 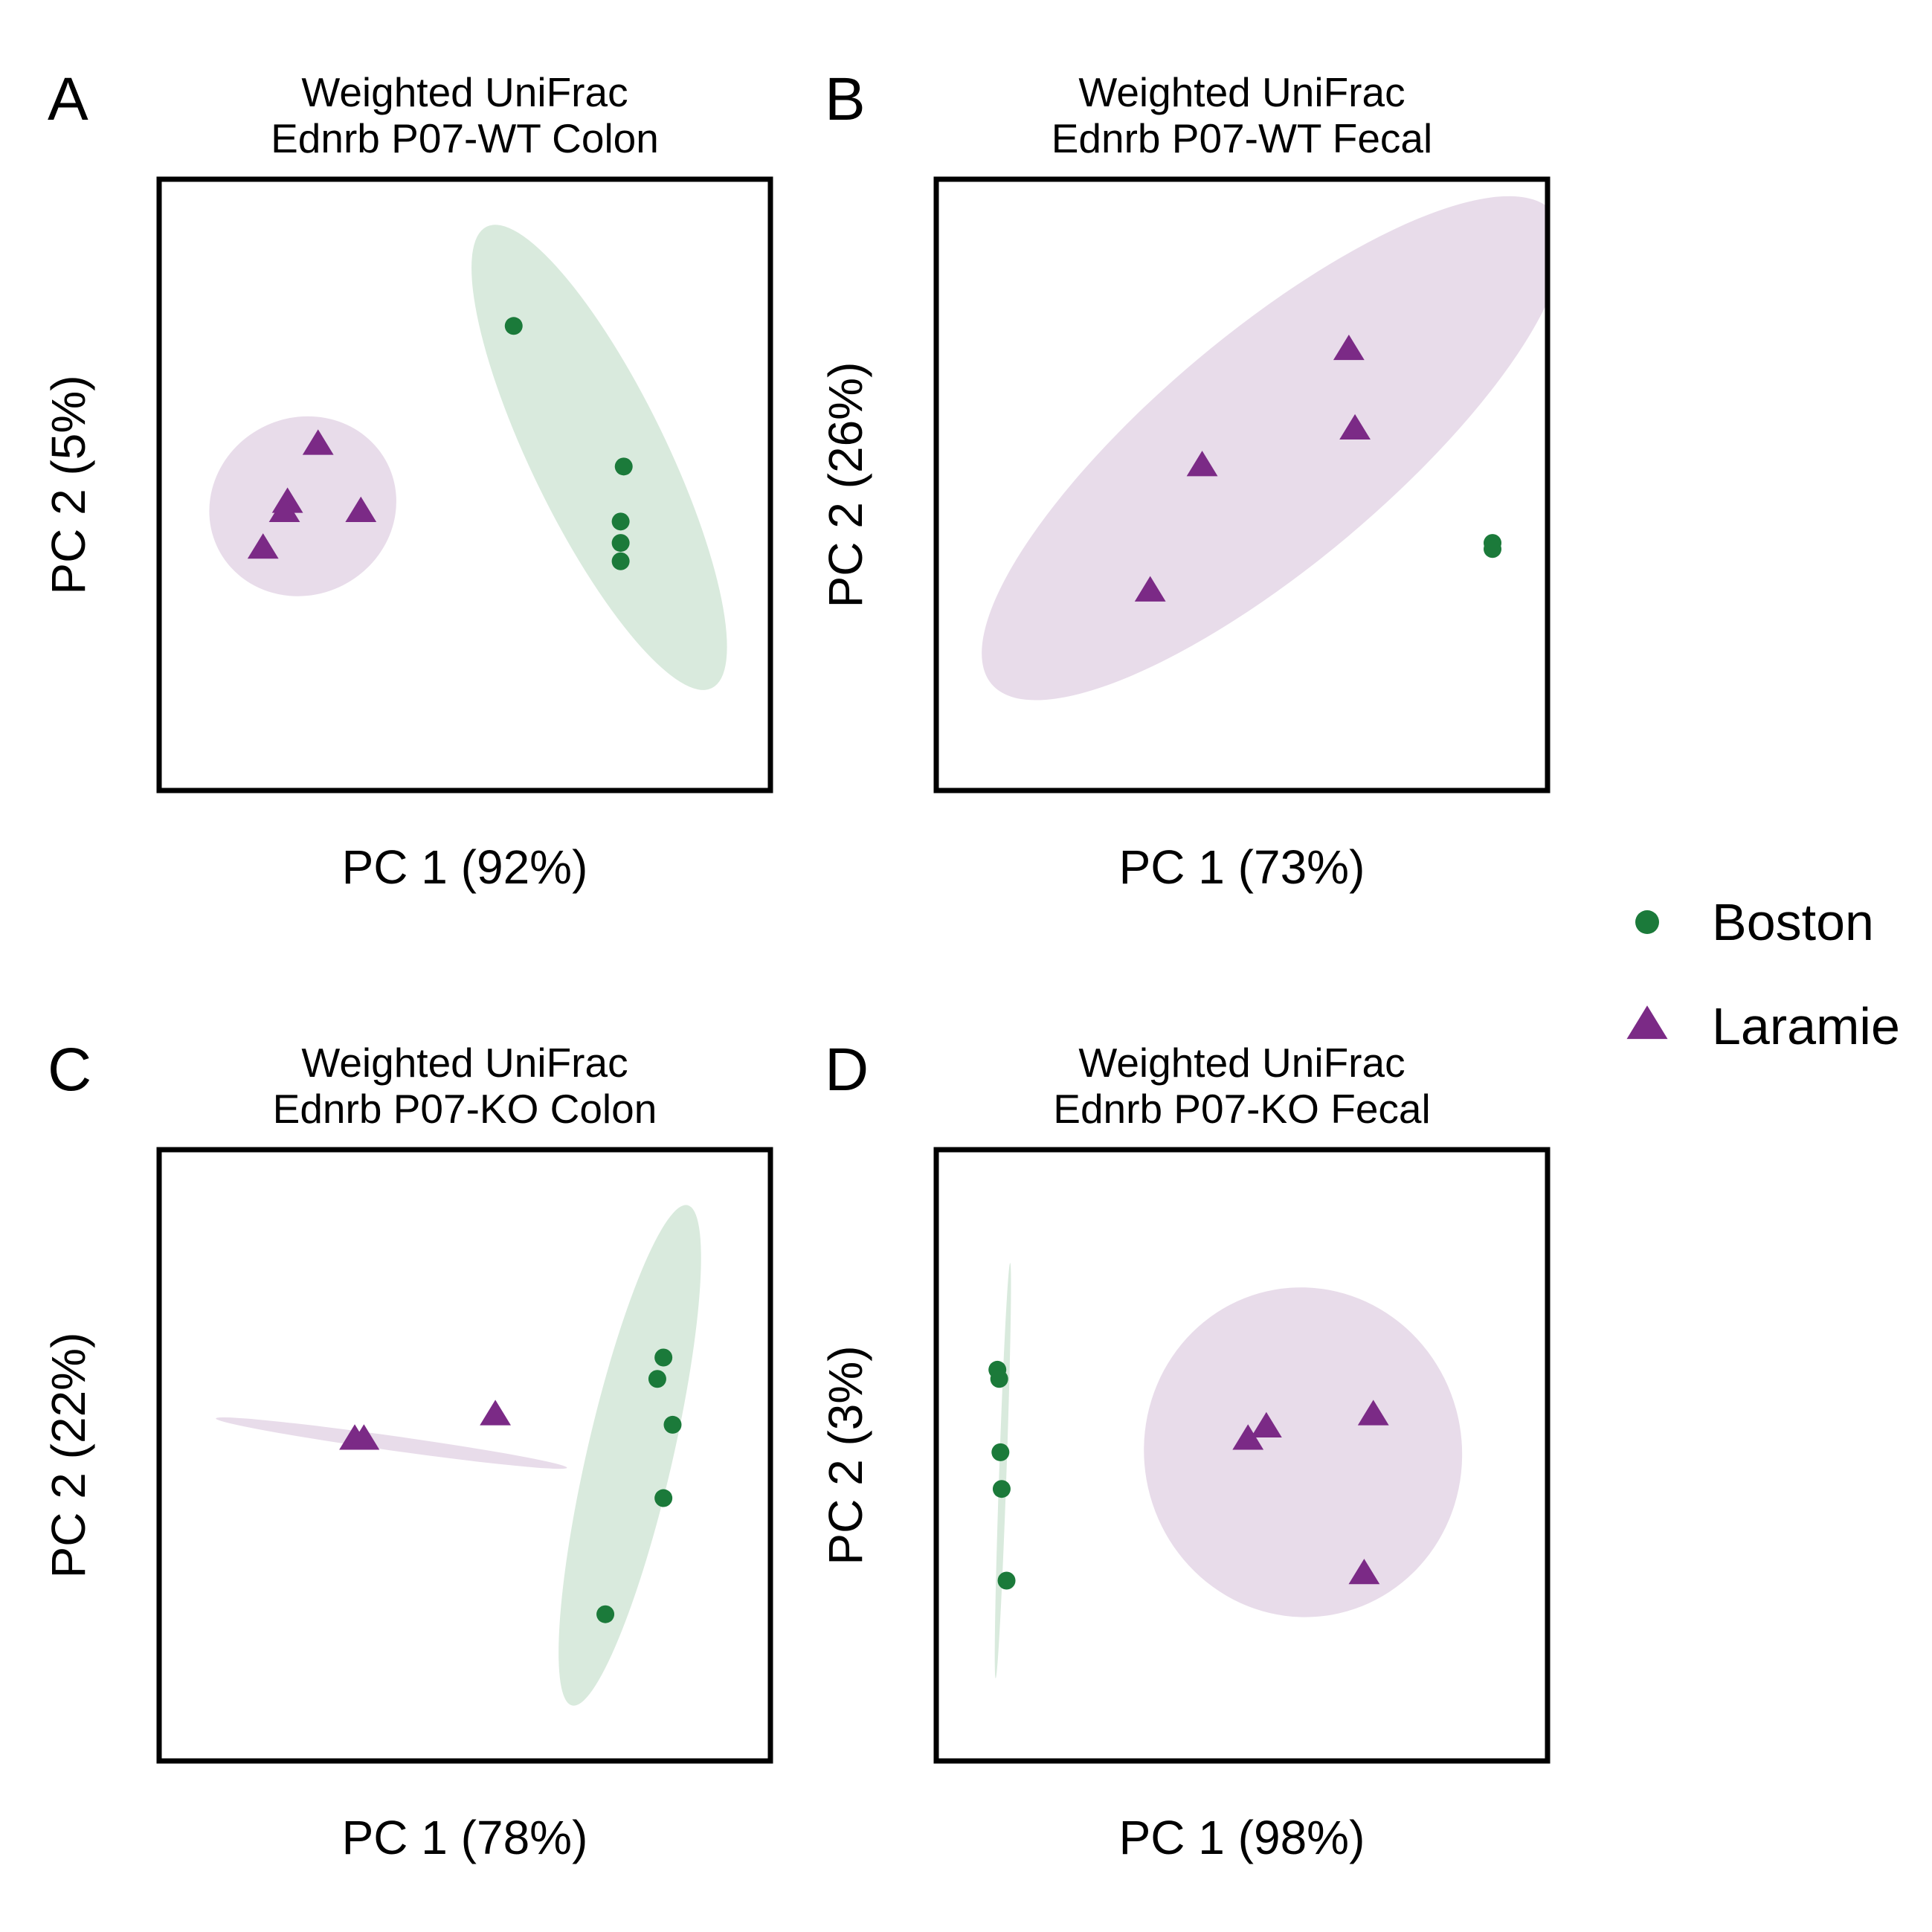 I want to click on legend-item-boston: Boston, so click(x=1754, y=922).